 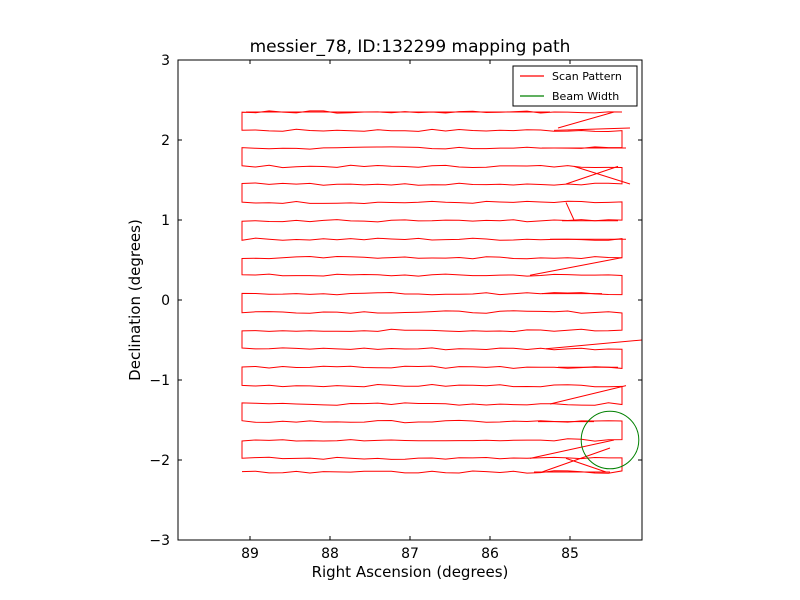 What do you see at coordinates (135, 300) in the screenshot?
I see `y-axis-label: Declination (degrees)` at bounding box center [135, 300].